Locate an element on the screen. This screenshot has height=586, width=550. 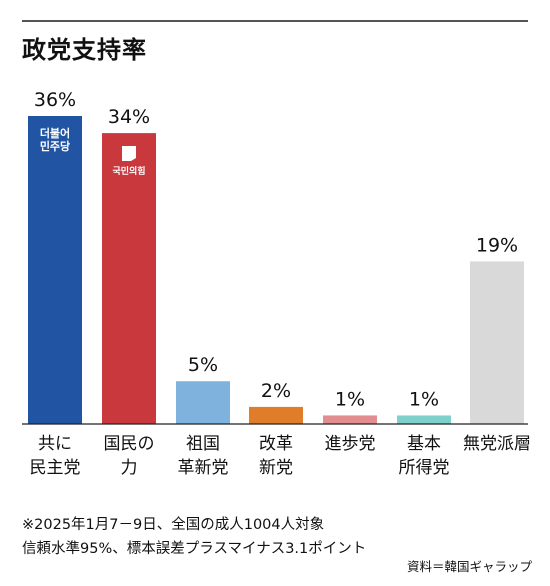
value-label-1: 34% is located at coordinates (129, 117).